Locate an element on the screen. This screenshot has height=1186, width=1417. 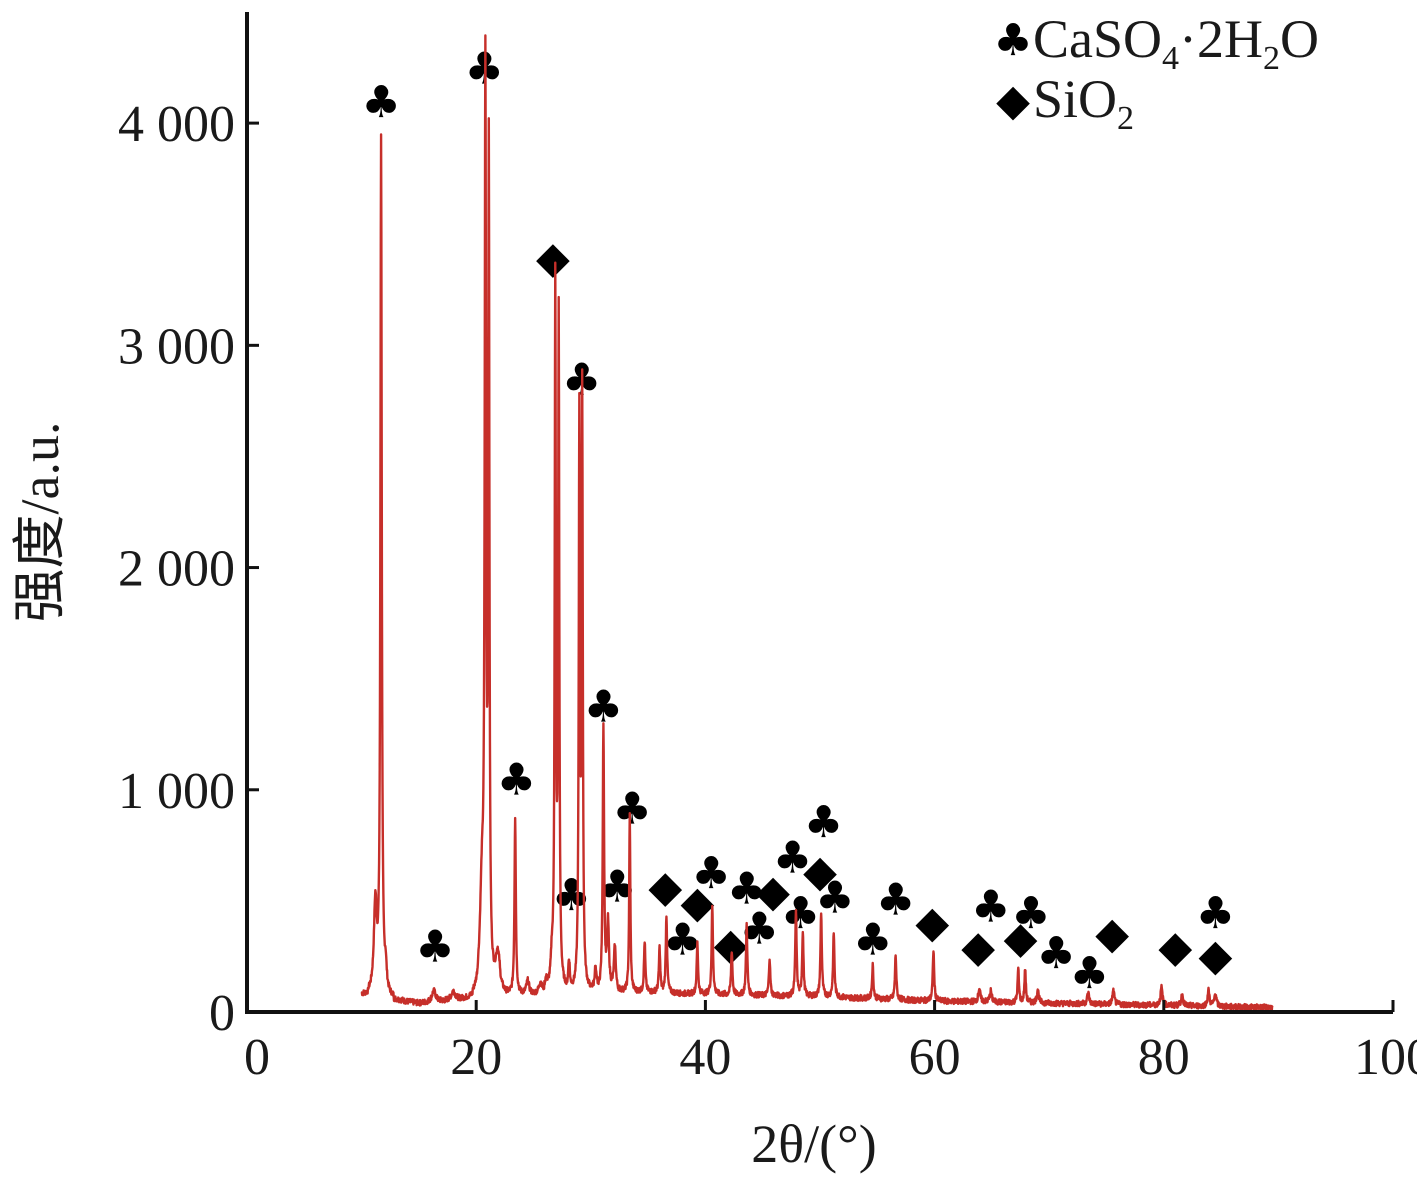
legend: ♣ CaSO4·2H2O◆ SiO2 is located at coordinates (1156, 73).